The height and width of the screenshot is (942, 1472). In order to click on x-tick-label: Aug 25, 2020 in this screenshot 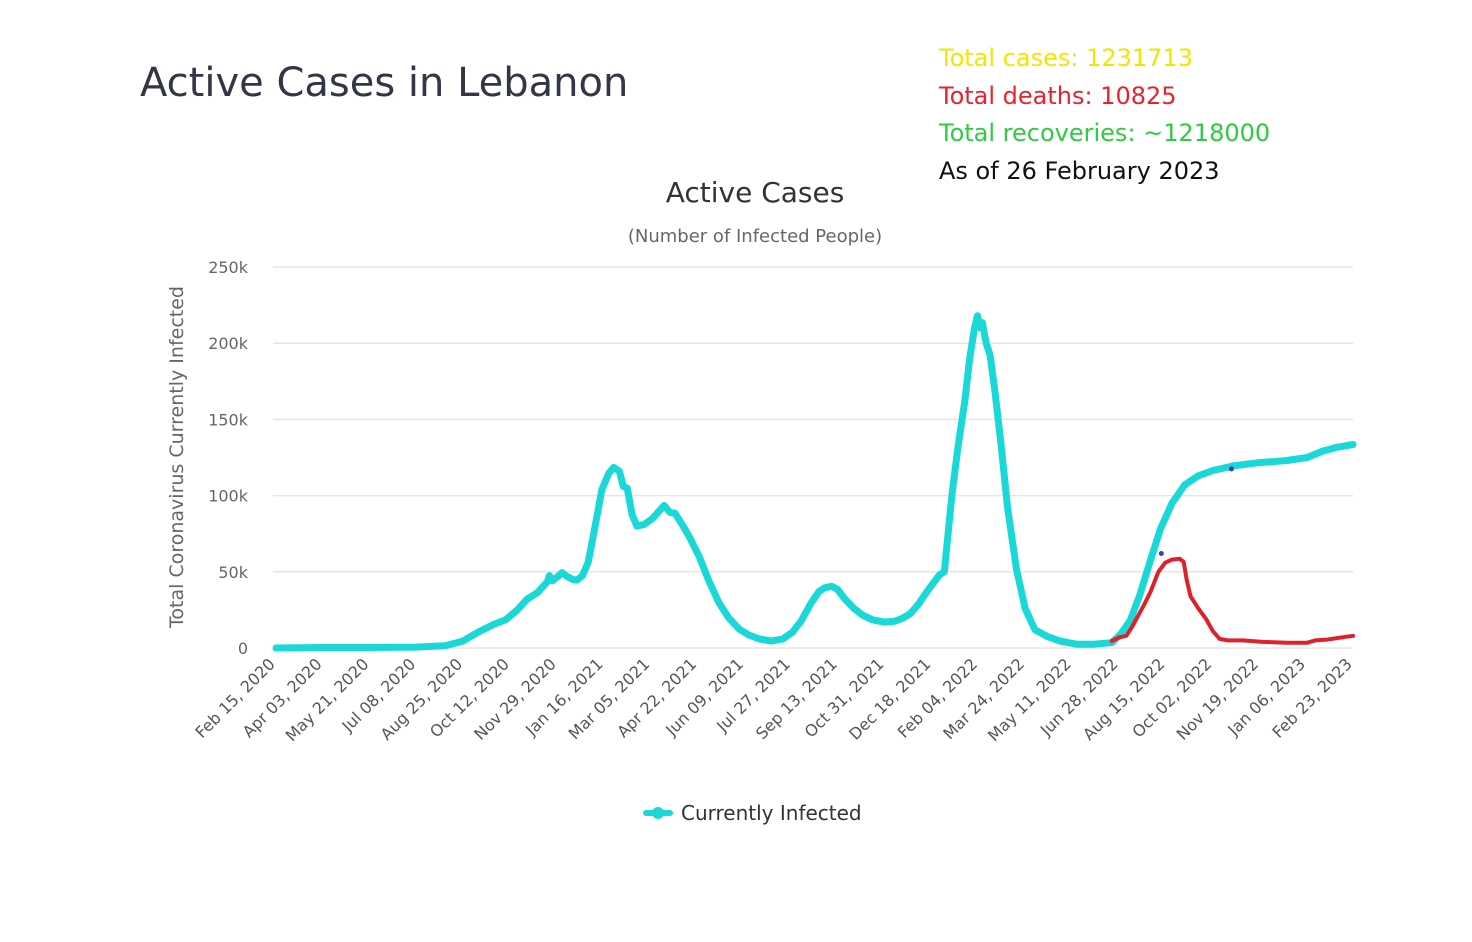, I will do `click(422, 699)`.